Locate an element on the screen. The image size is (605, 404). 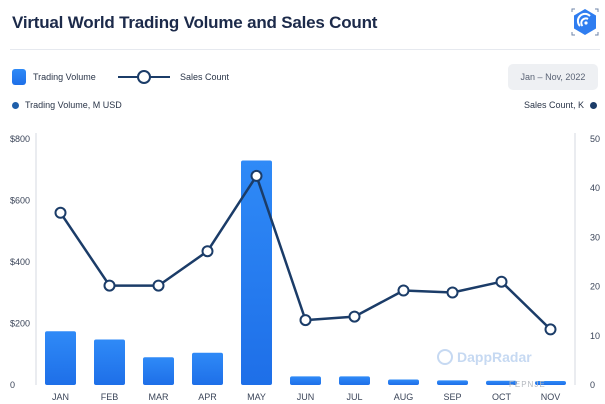
legend-trading-volume: Trading Volume is located at coordinates (54, 77).